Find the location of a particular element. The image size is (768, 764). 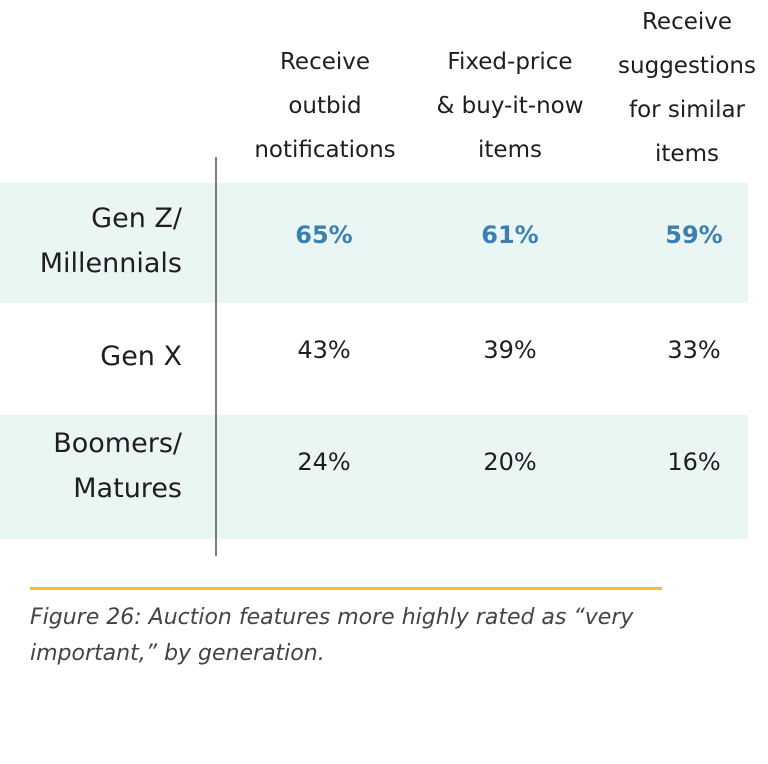

column-header-line: outbid is located at coordinates (325, 106).